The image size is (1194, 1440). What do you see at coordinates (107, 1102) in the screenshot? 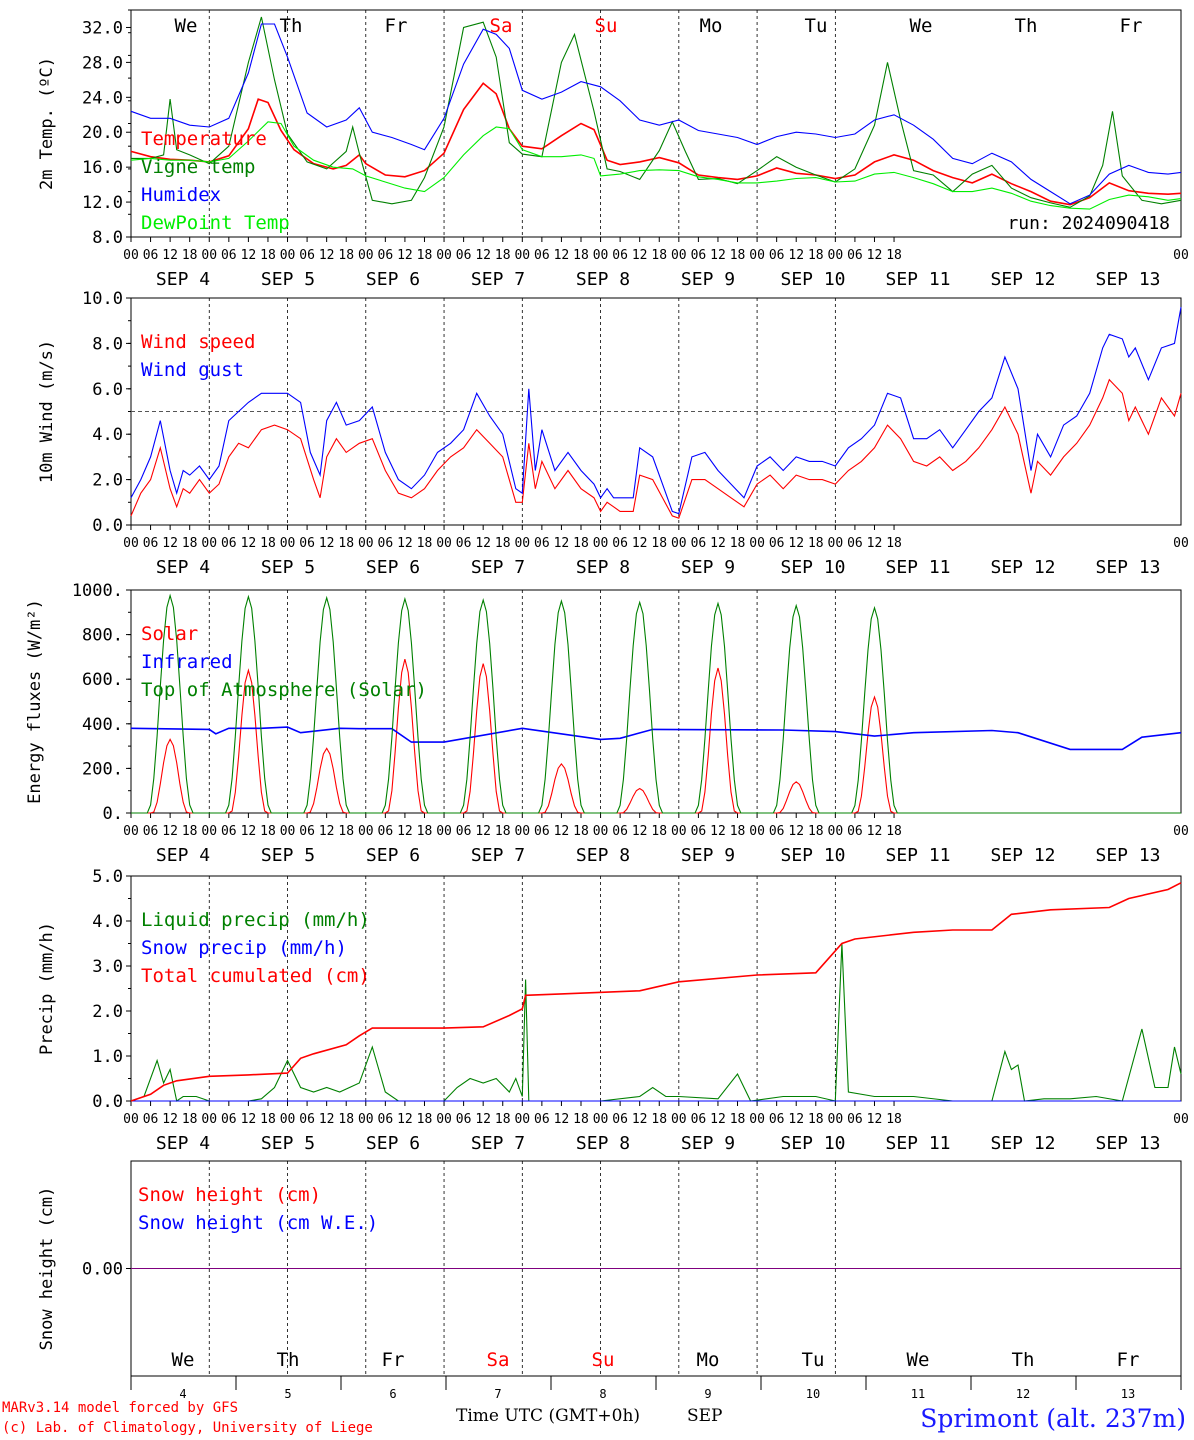
I see `y-tick-label: 0.0` at bounding box center [107, 1102].